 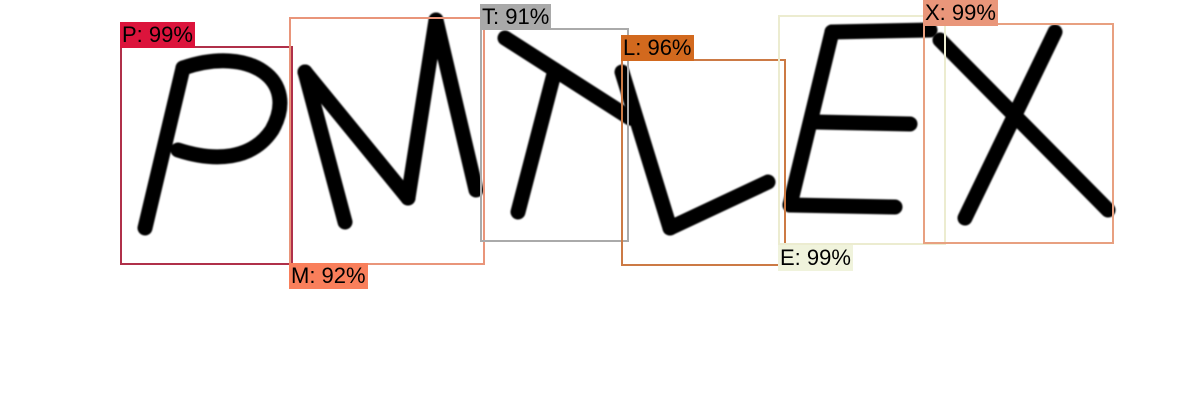 I want to click on detection-box-p, so click(x=206, y=155).